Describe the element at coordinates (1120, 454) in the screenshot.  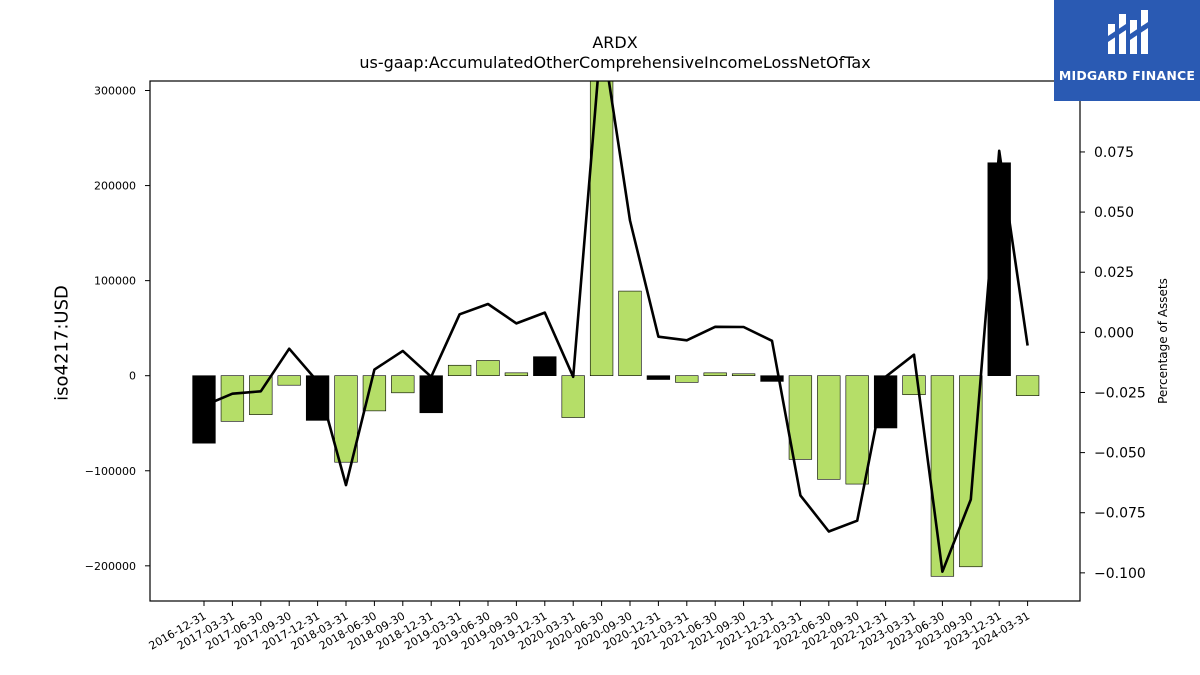
I see `right-tick-label: −0.050` at that location.